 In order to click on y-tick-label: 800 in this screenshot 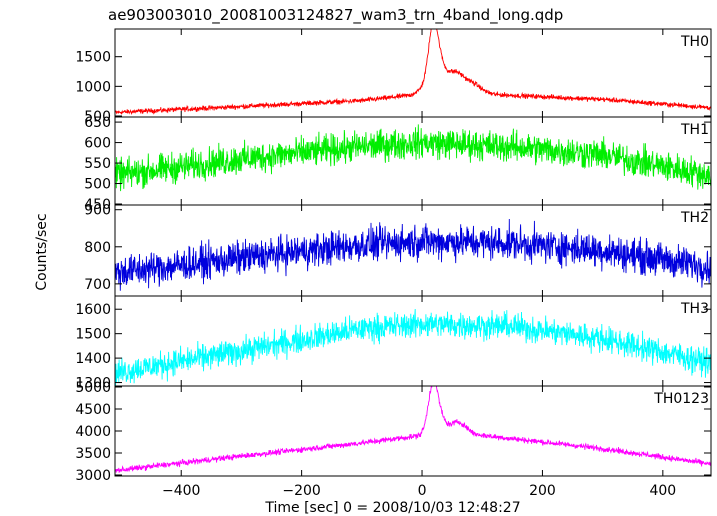, I will do `click(97, 248)`.